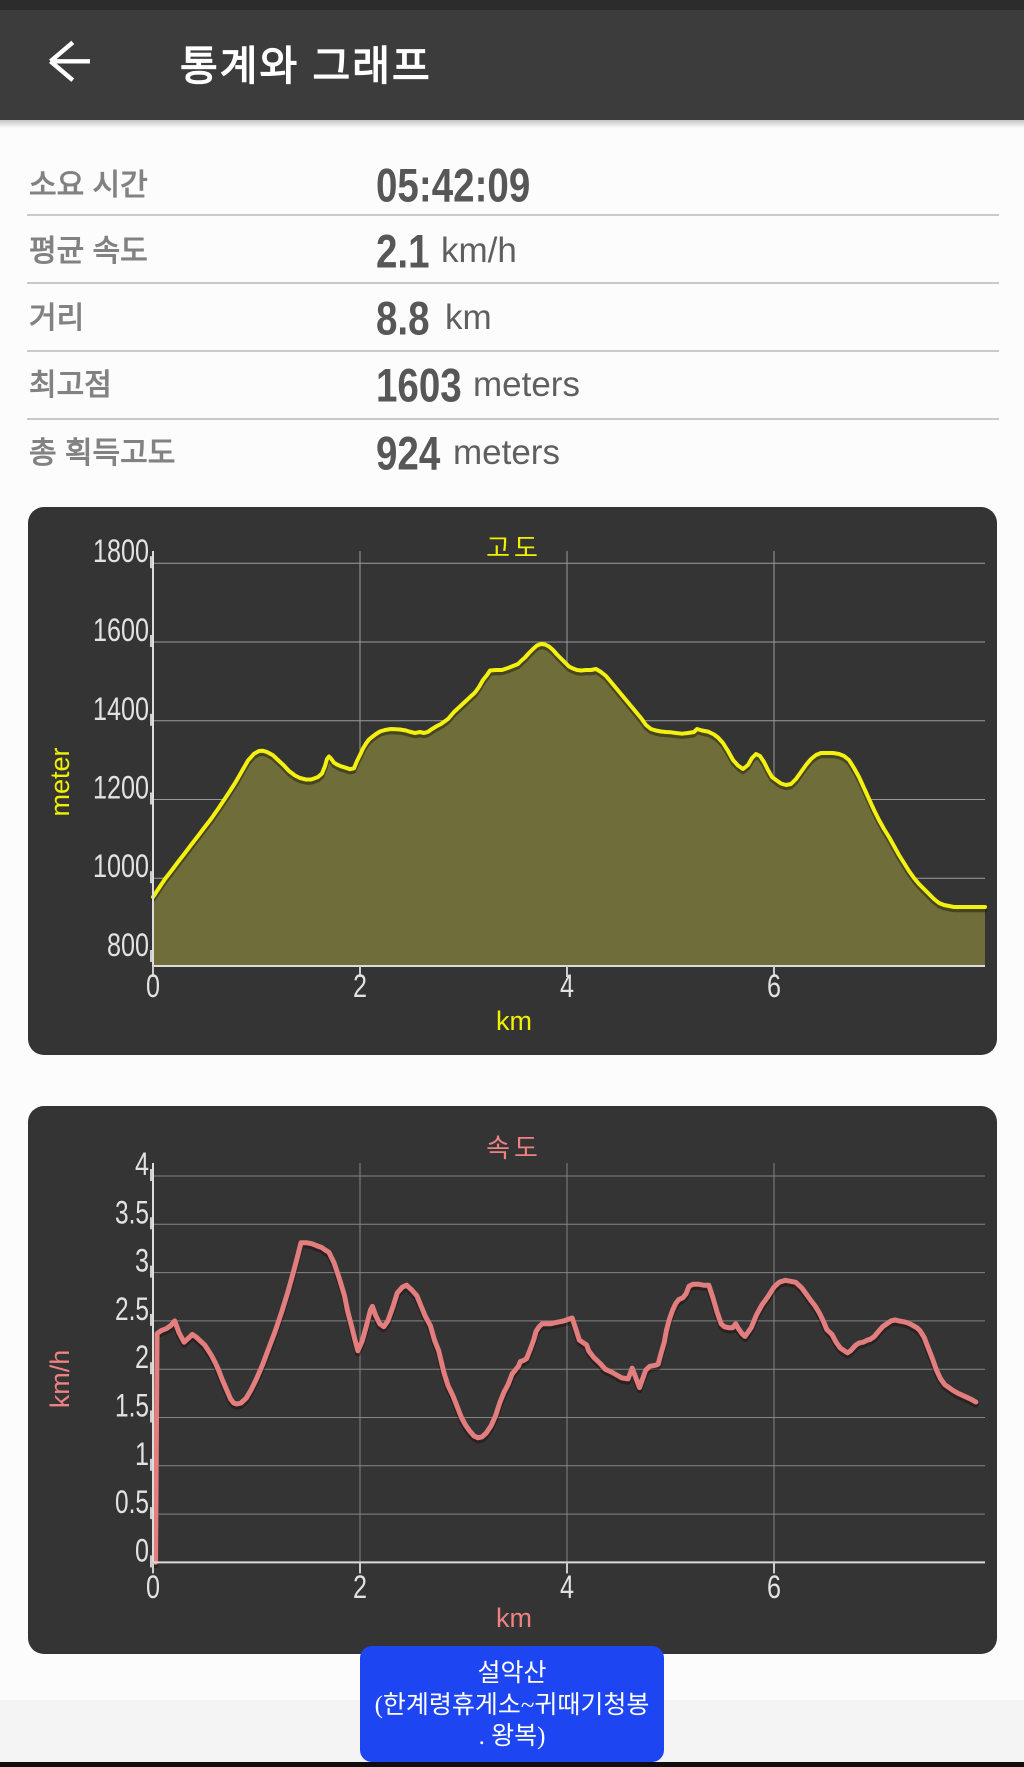 The width and height of the screenshot is (1024, 1767). I want to click on svg-text: 800, so click(128, 945).